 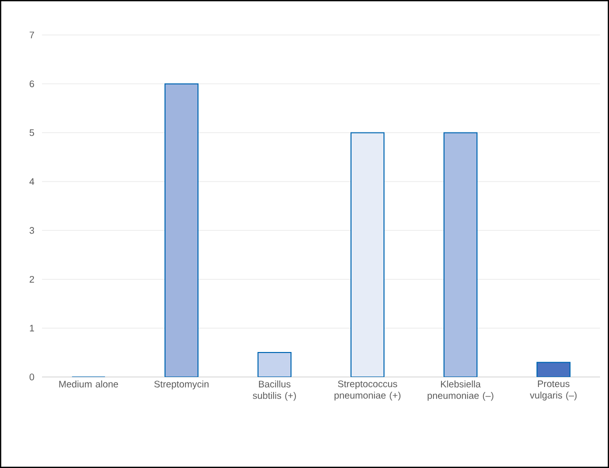 I want to click on y-tick-label: 2, so click(x=32, y=279).